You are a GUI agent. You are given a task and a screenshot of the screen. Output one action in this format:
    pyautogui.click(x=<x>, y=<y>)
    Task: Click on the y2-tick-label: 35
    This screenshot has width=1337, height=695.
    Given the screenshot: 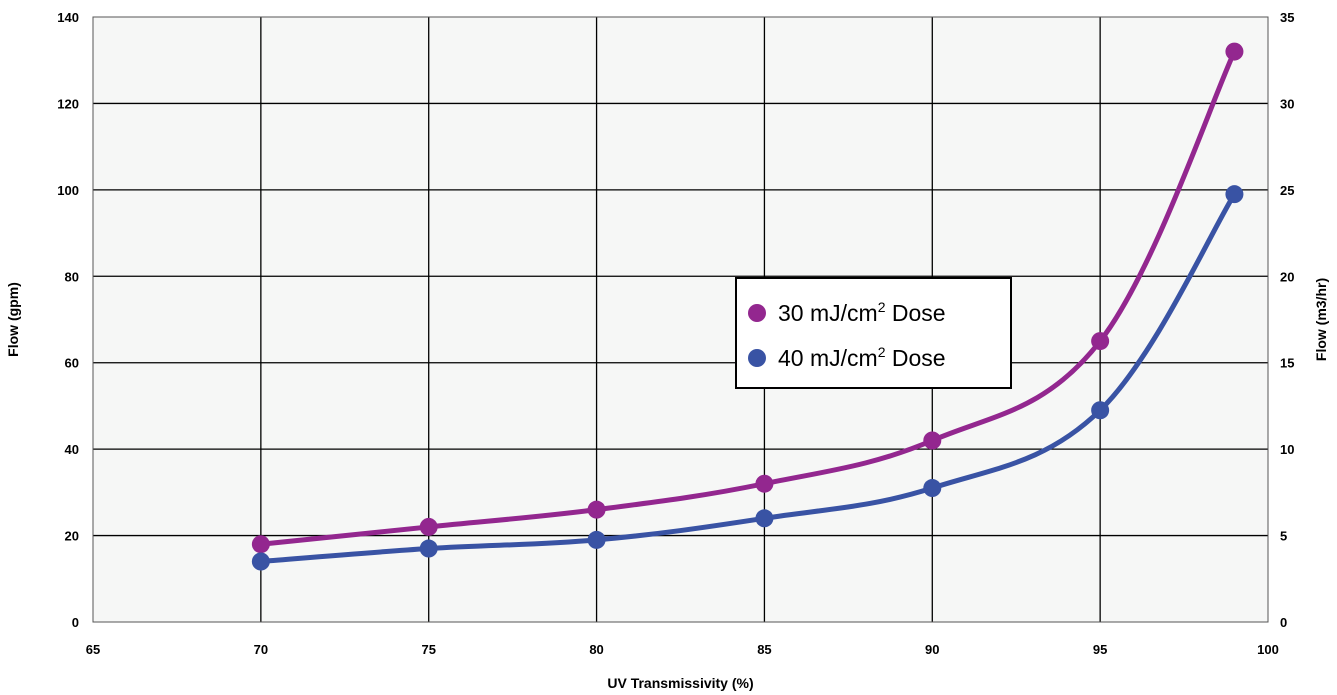 What is the action you would take?
    pyautogui.click(x=1287, y=17)
    